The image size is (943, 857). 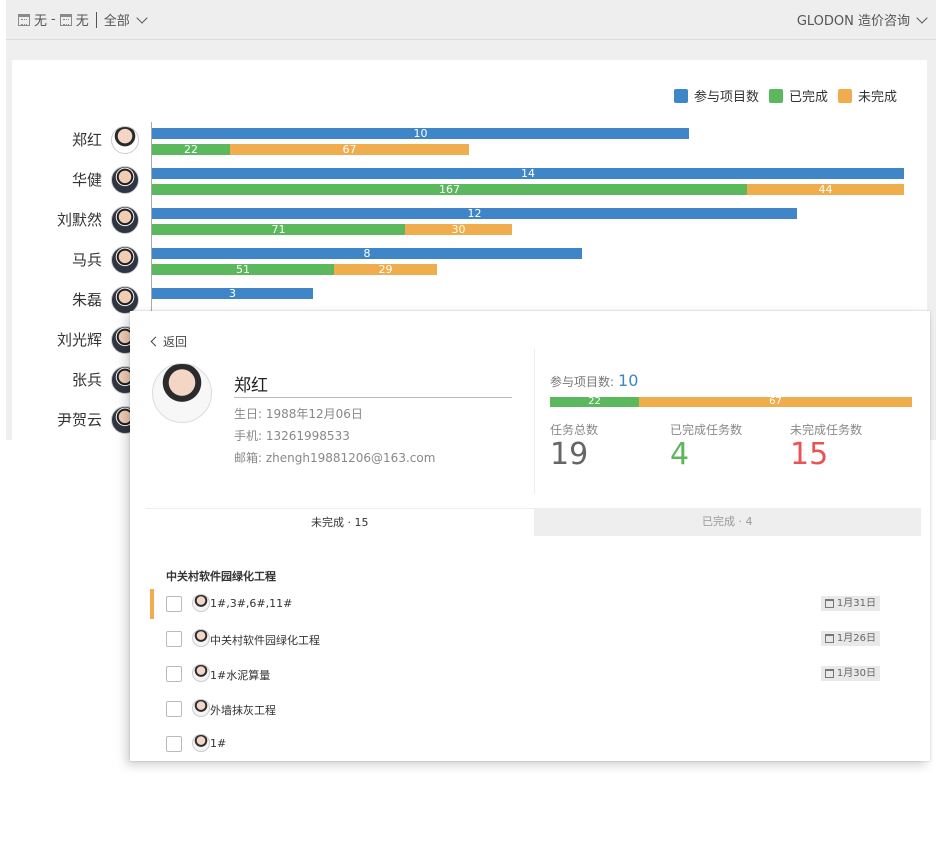 What do you see at coordinates (775, 402) in the screenshot?
I see `uncompleted-progress-bar: 67` at bounding box center [775, 402].